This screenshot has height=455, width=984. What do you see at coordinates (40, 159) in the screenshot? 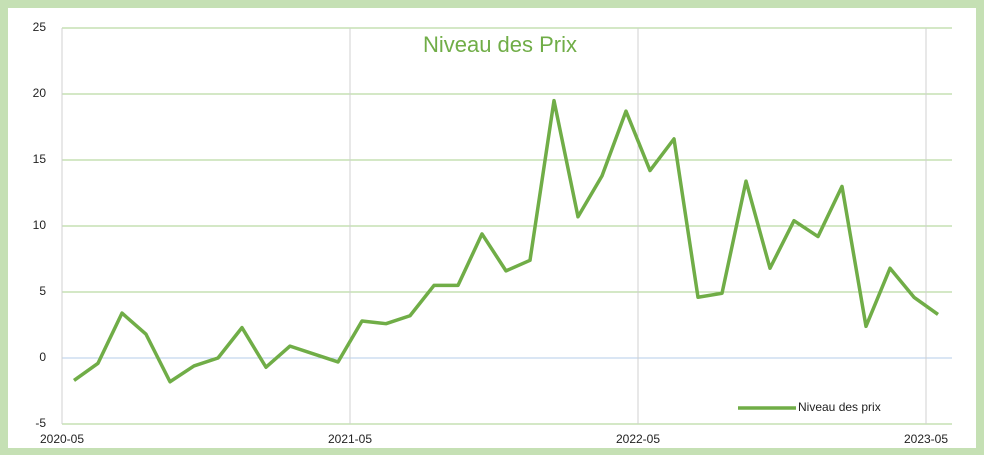
I see `y-tick-label: 15` at bounding box center [40, 159].